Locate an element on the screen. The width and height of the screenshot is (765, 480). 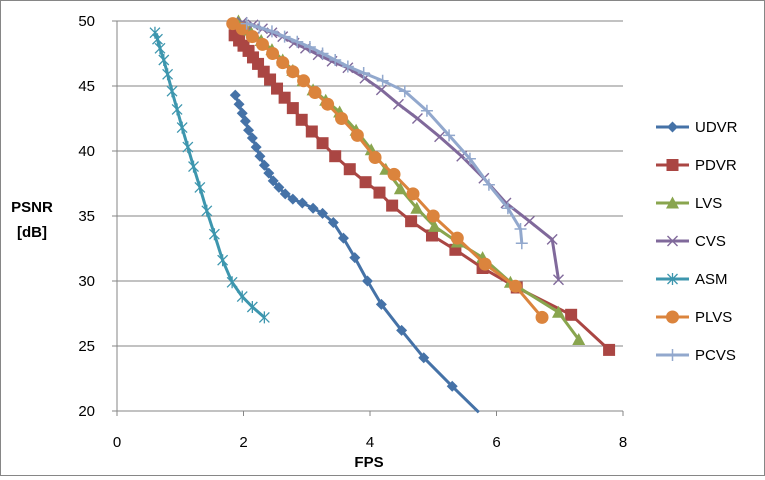
y-axis-title-line1: PSNR is located at coordinates (32, 207).